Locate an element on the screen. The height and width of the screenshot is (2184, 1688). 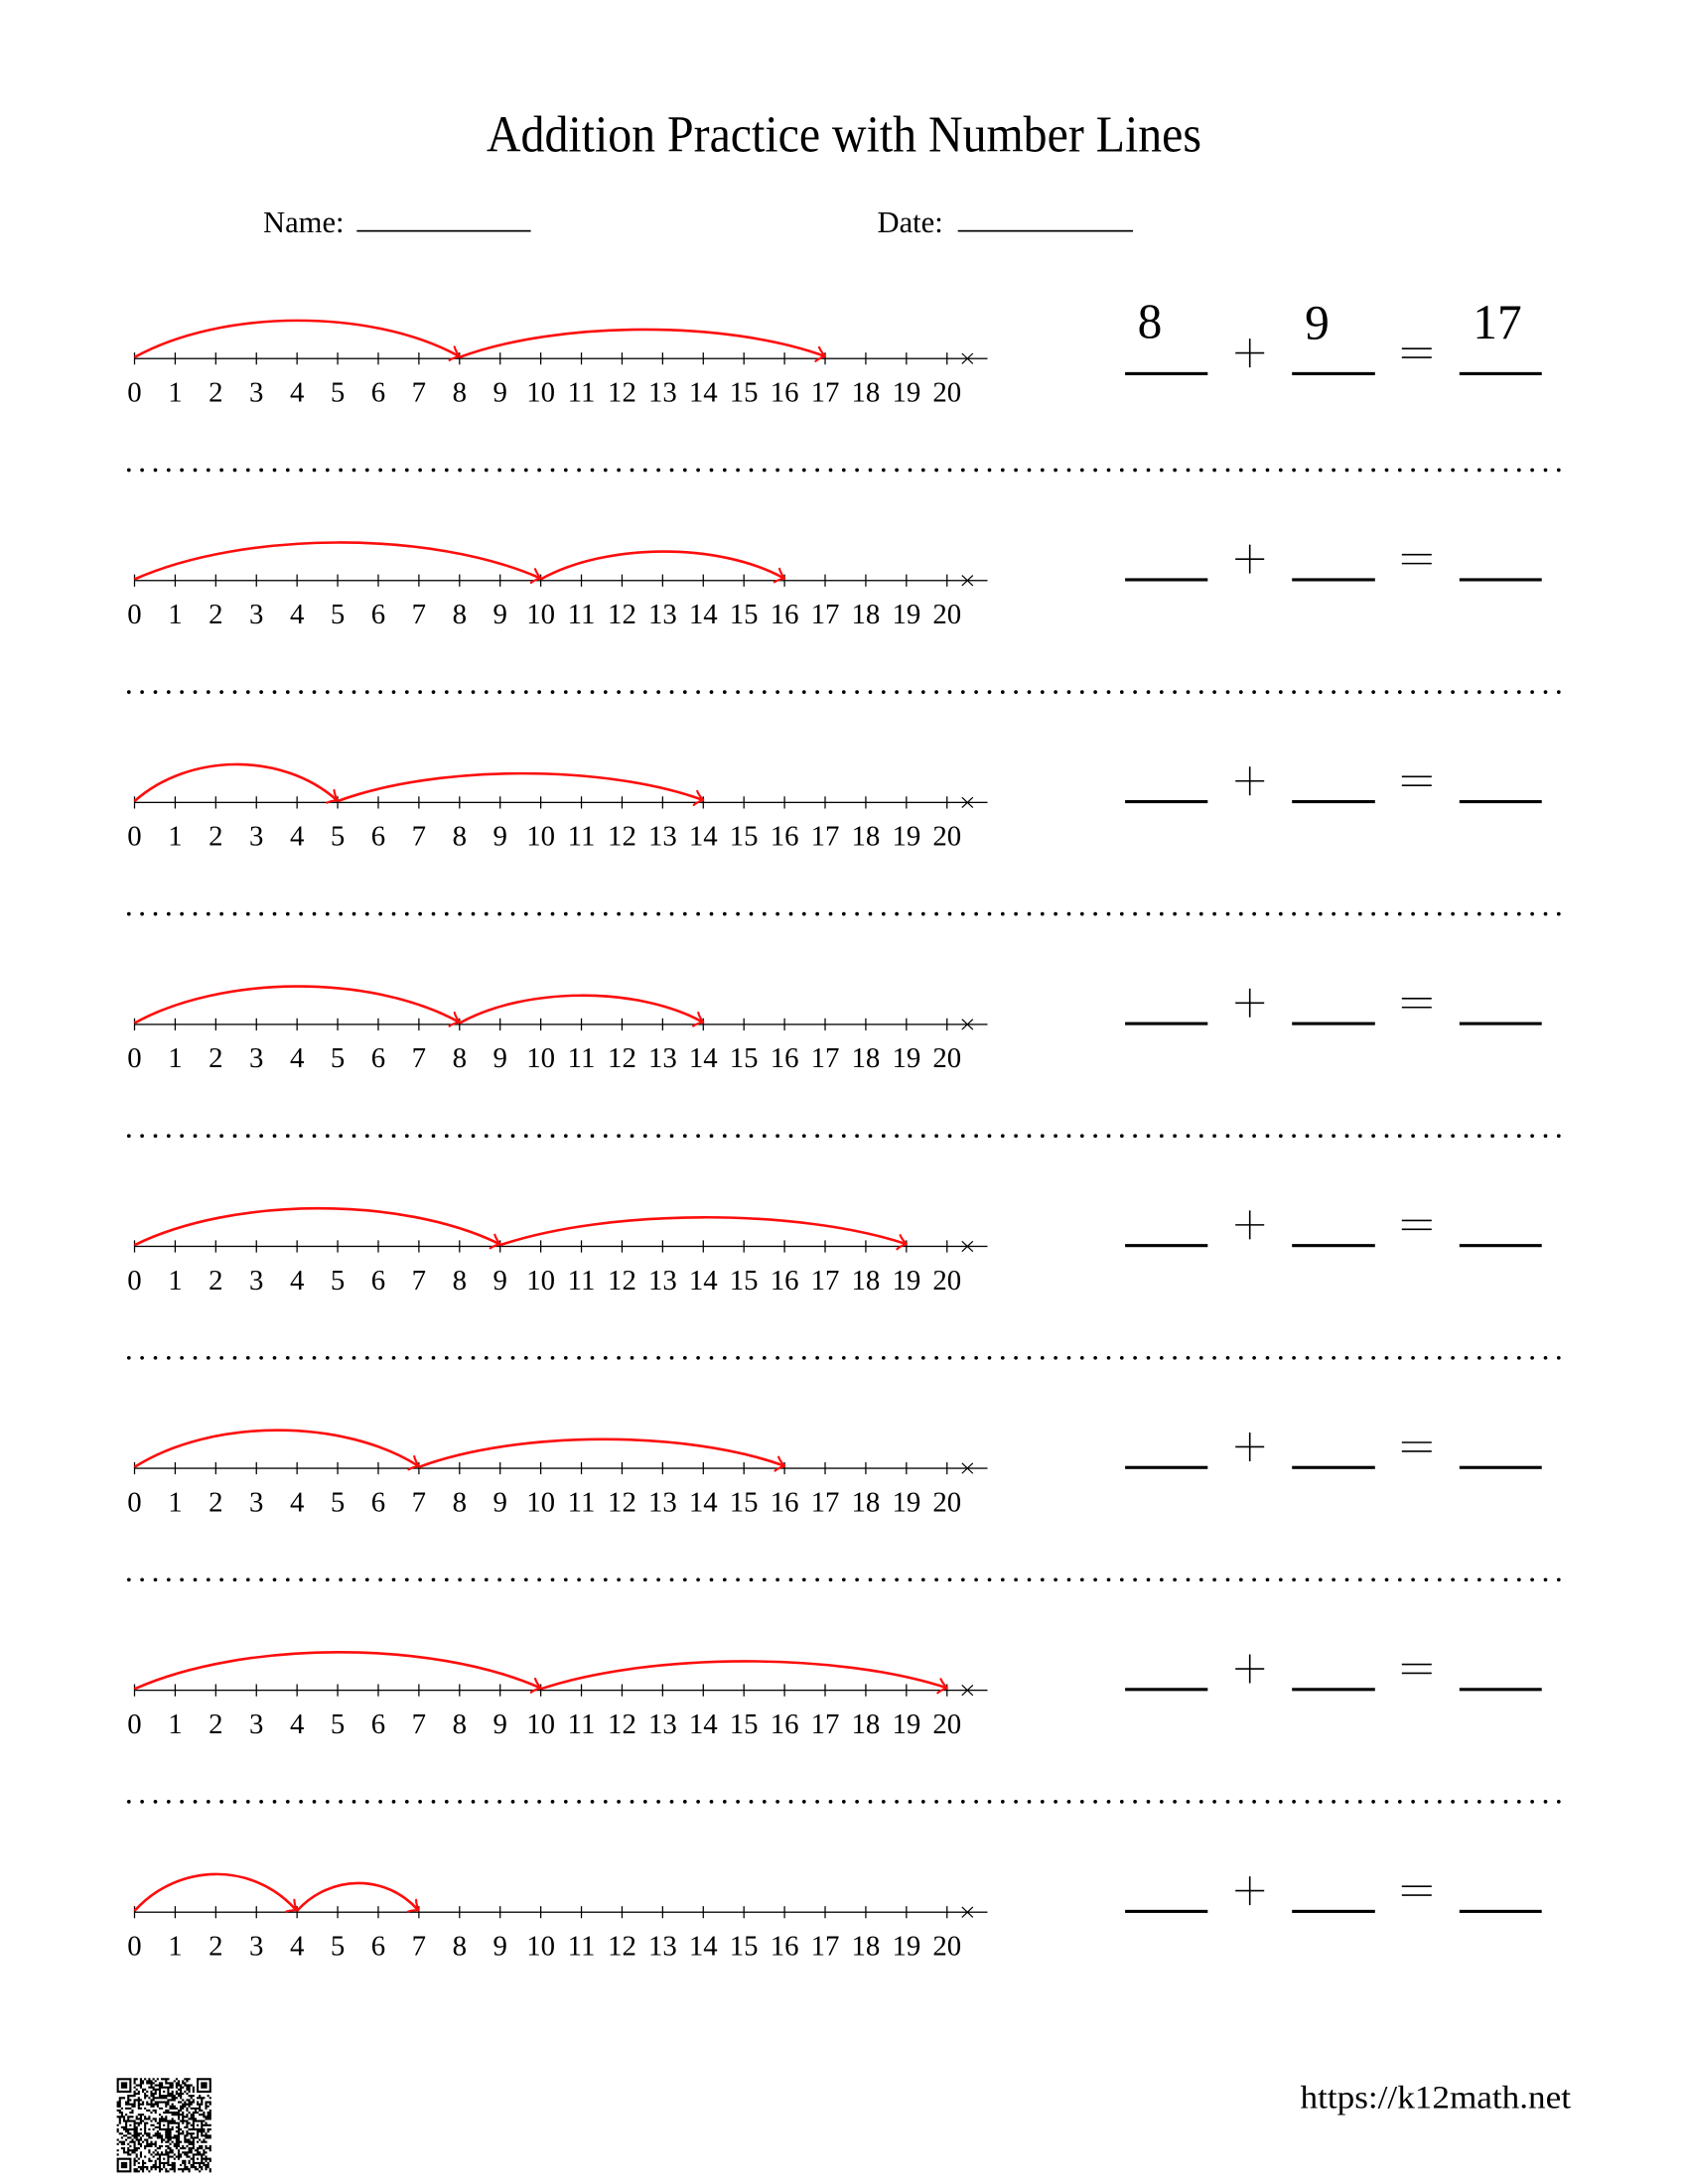
svg-text: Date: is located at coordinates (910, 222).